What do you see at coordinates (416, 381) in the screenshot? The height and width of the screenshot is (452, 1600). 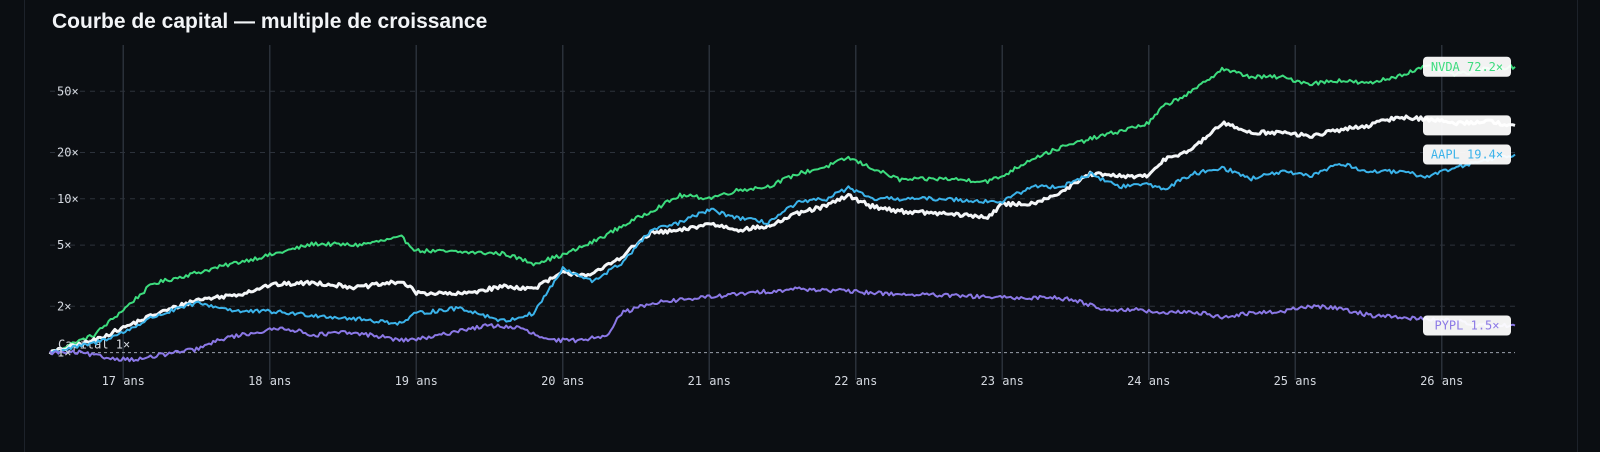 I see `x-tick-label: 19 ans` at bounding box center [416, 381].